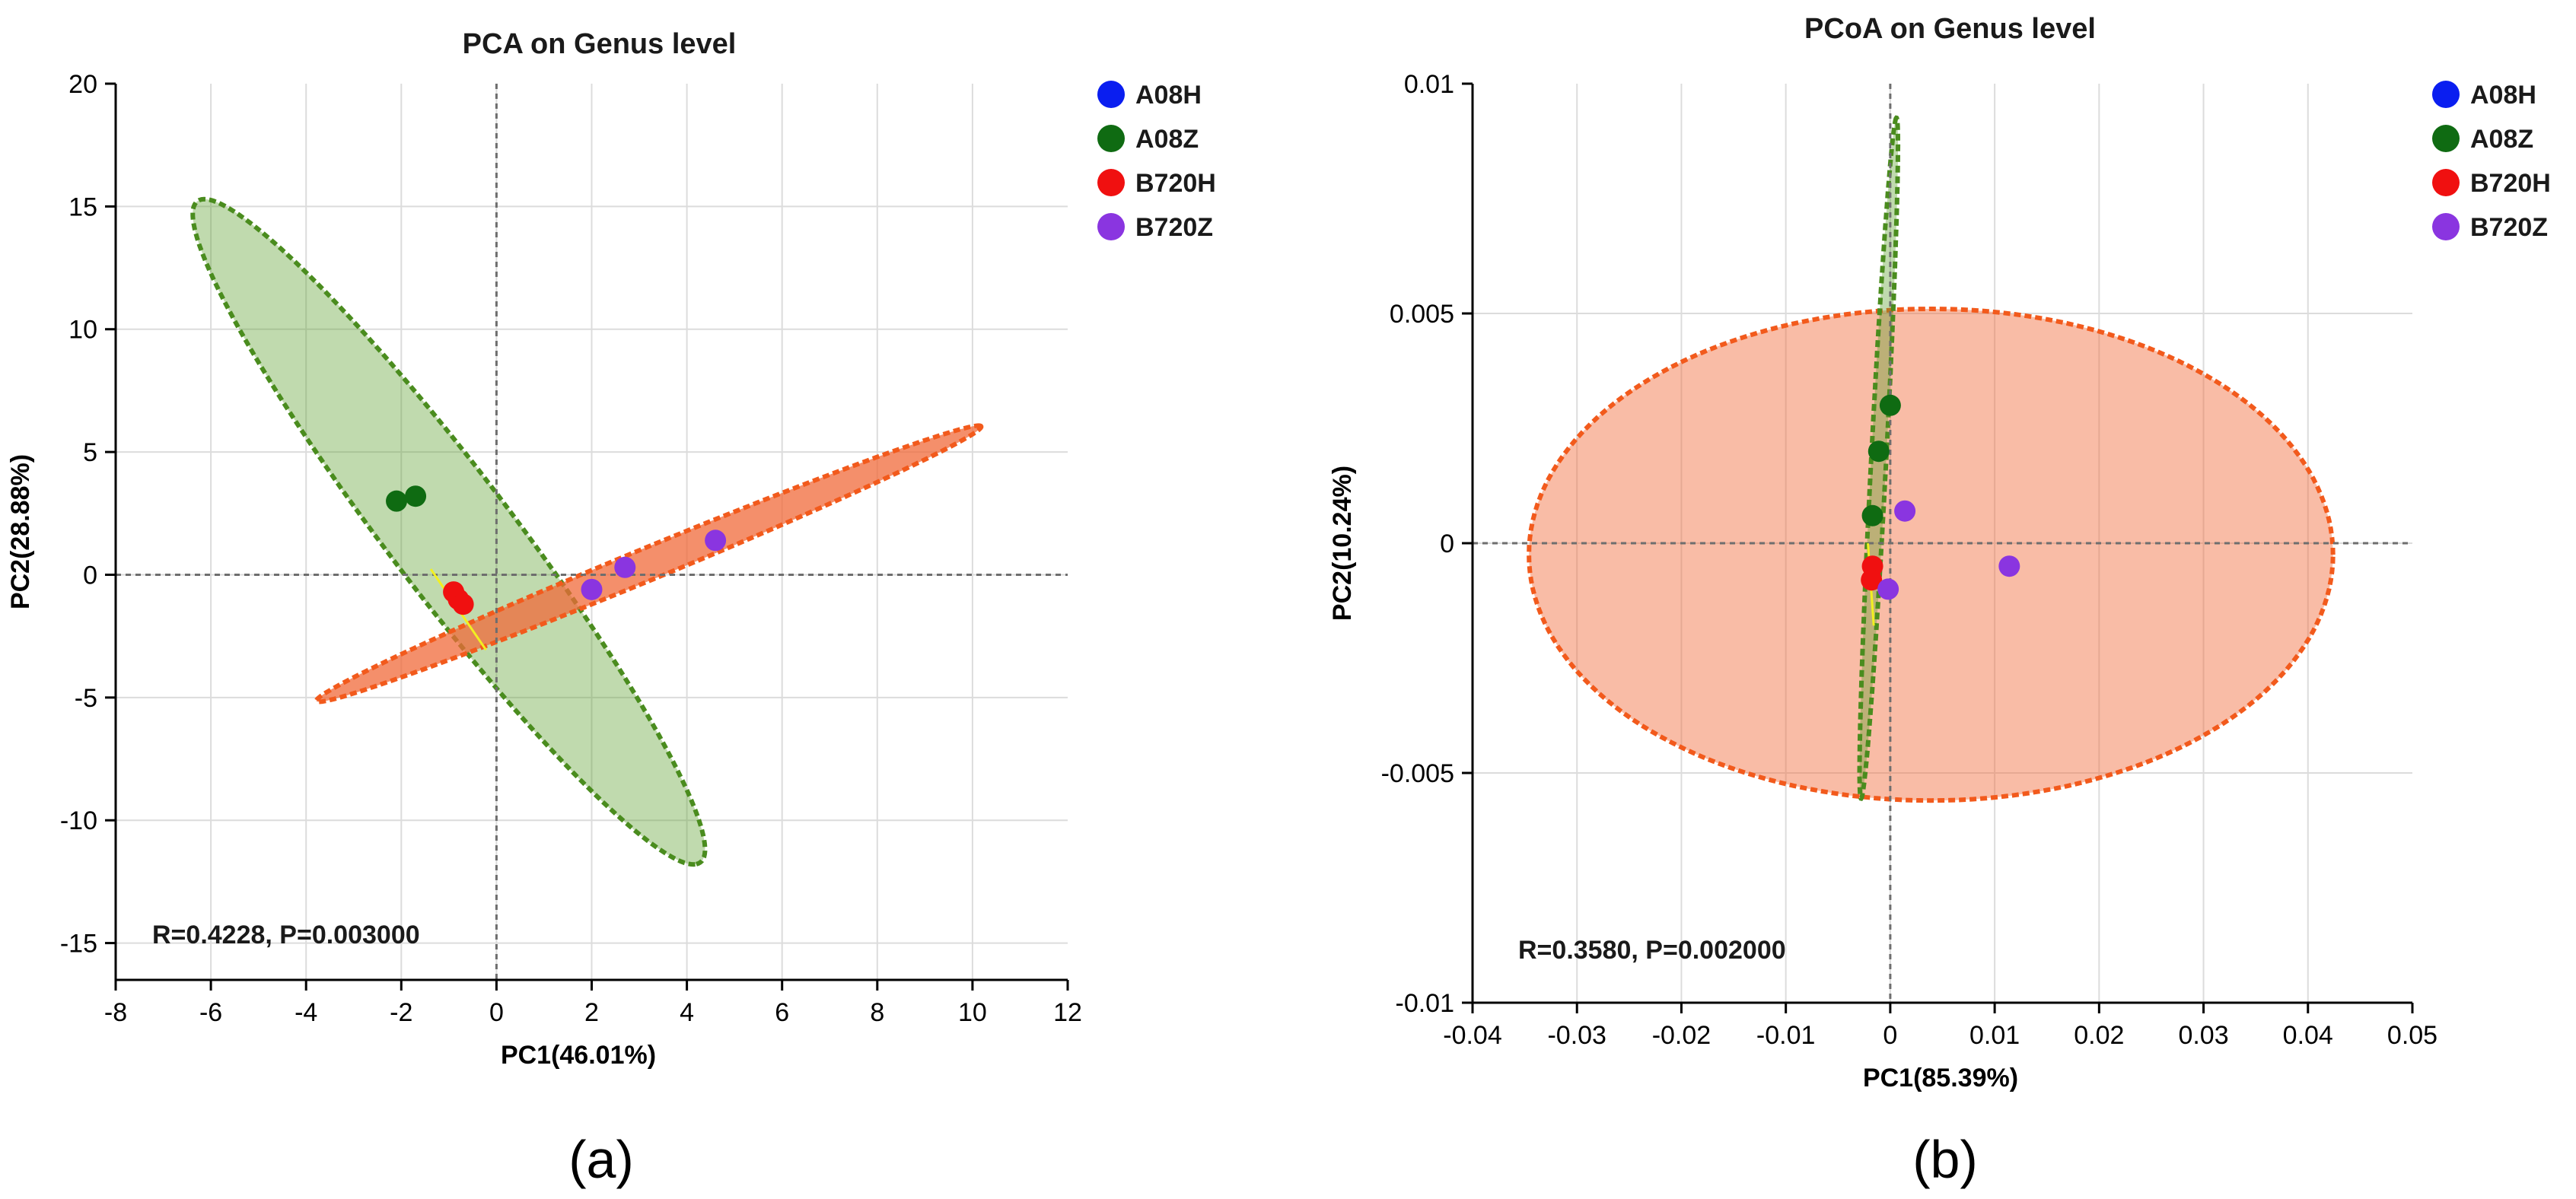 Image resolution: width=2576 pixels, height=1199 pixels. Describe the element at coordinates (972, 1012) in the screenshot. I see `x-tick-label: 10` at that location.